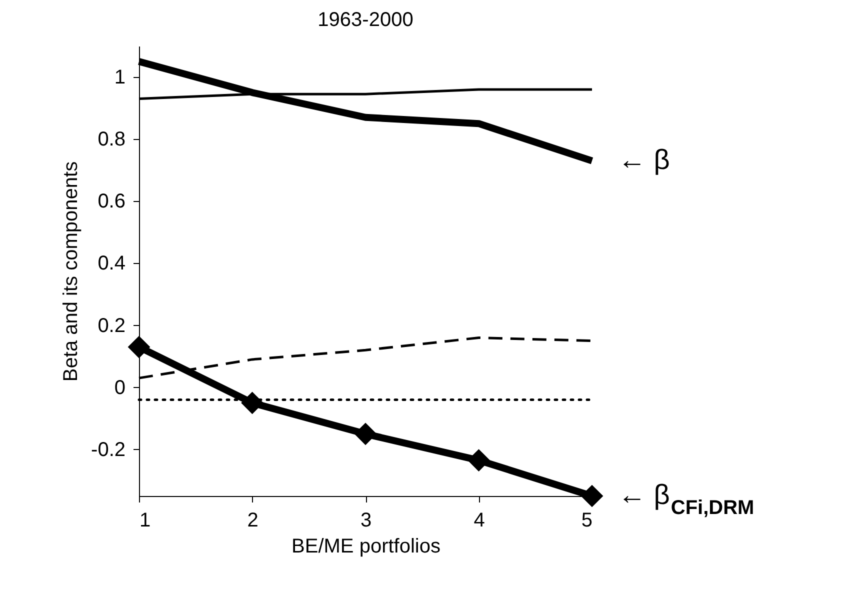 Image resolution: width=866 pixels, height=606 pixels. Describe the element at coordinates (112, 139) in the screenshot. I see `y-tick-label: 0.8` at that location.